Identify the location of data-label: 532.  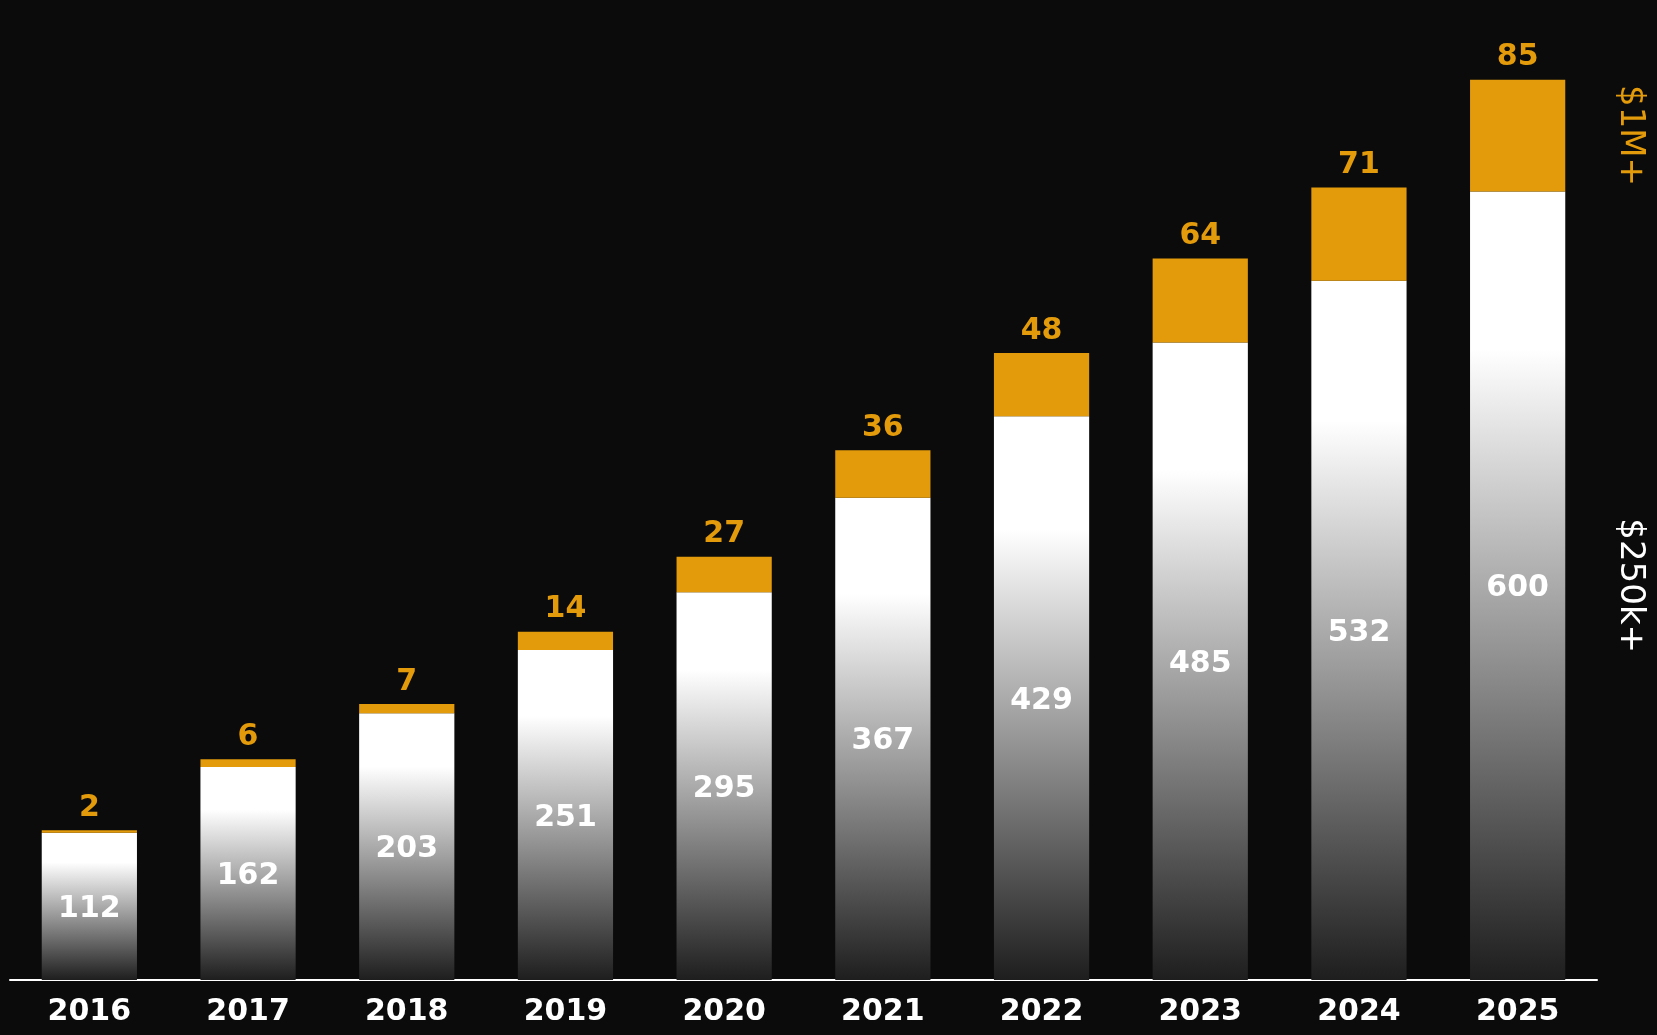
(1359, 630).